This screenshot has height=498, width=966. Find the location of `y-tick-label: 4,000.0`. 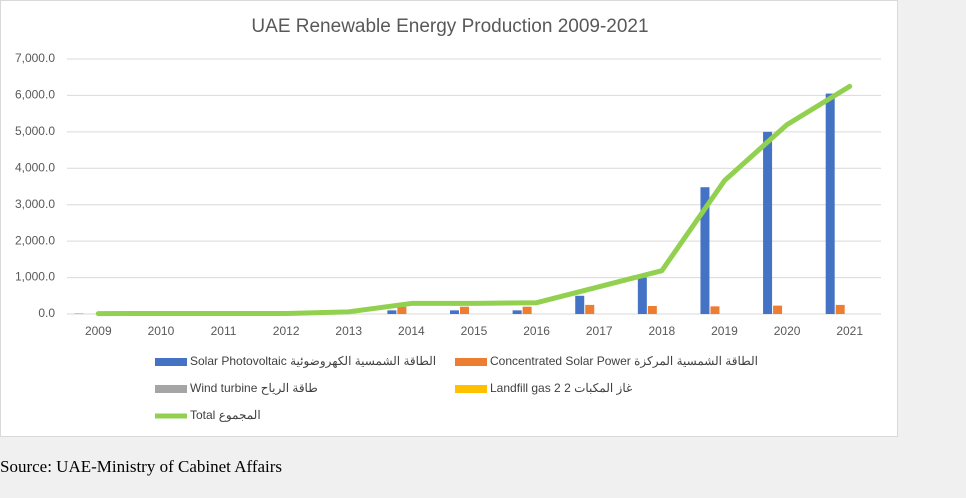

y-tick-label: 4,000.0 is located at coordinates (35, 167).